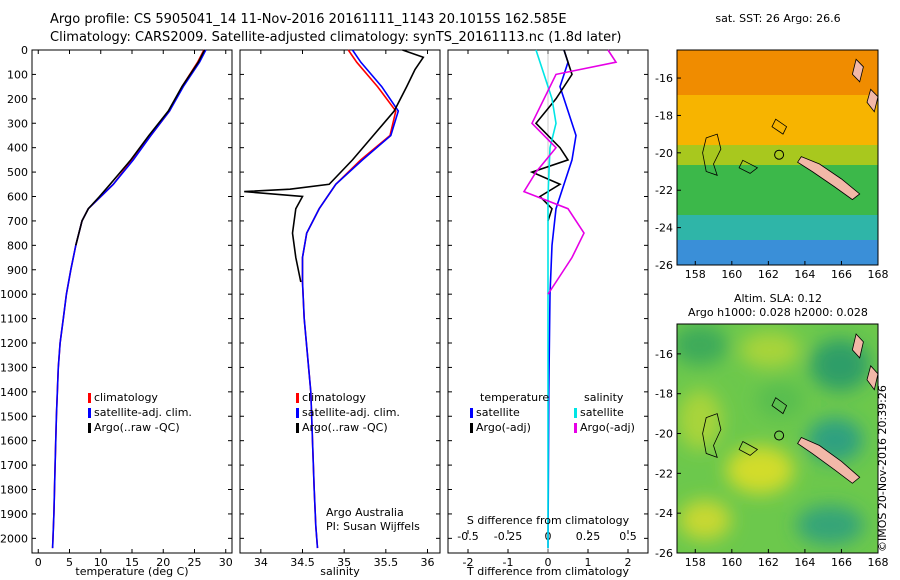  Describe the element at coordinates (365, 512) in the screenshot. I see `annotation-argo-australia: Argo Australia` at that location.